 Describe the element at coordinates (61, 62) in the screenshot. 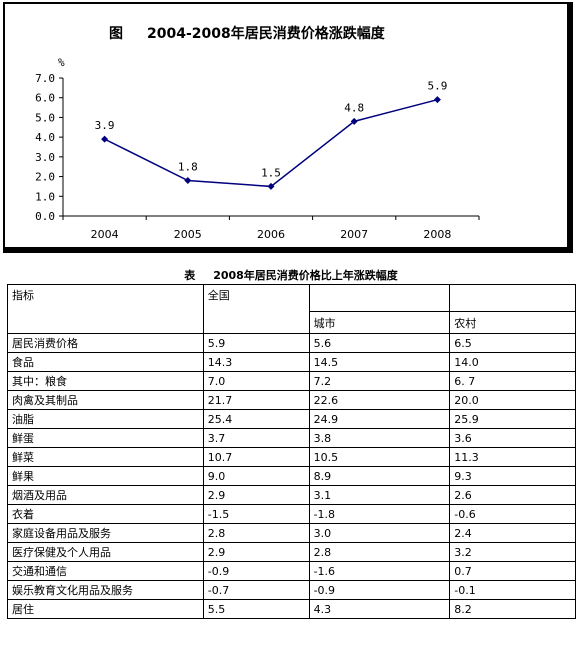

I see `y-axis-unit: %` at that location.